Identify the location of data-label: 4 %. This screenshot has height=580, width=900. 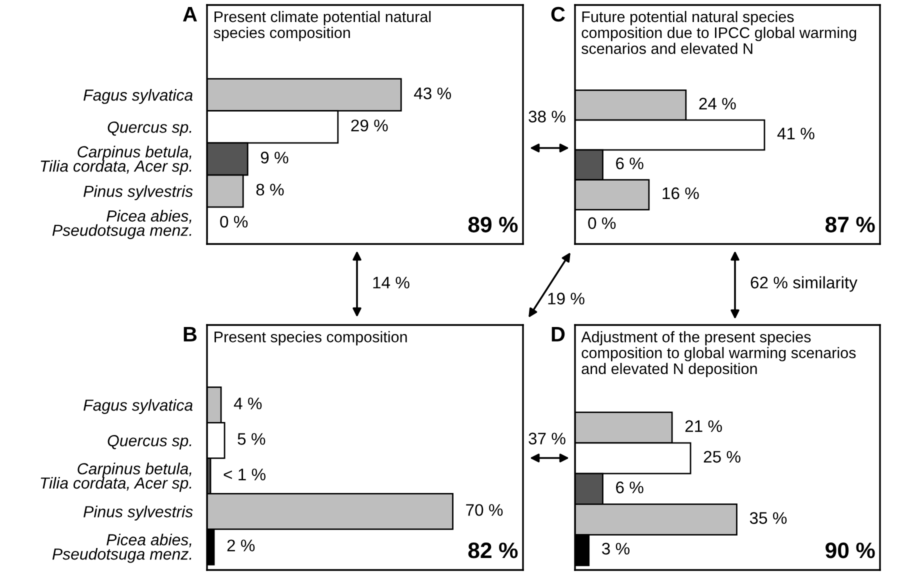
(248, 404).